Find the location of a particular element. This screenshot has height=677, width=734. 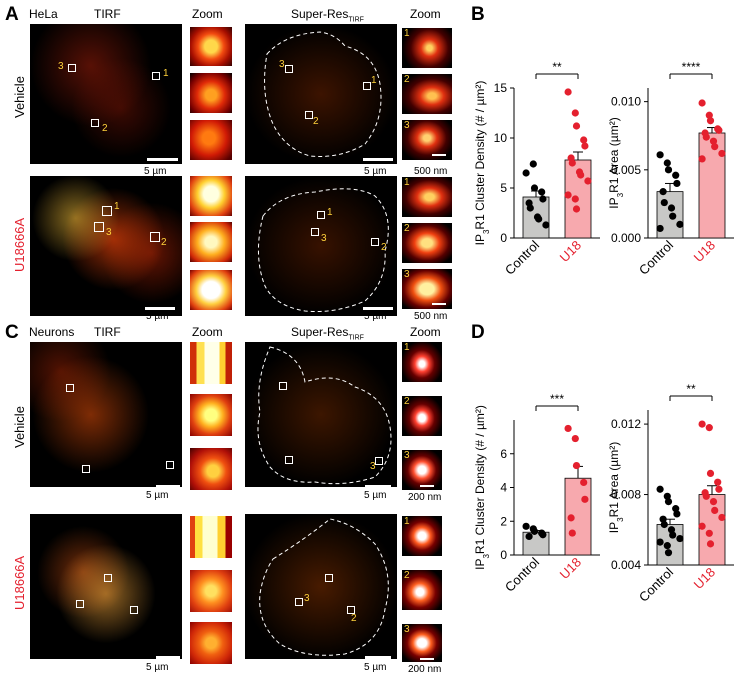

roi-number: 1 is located at coordinates (117, 206).